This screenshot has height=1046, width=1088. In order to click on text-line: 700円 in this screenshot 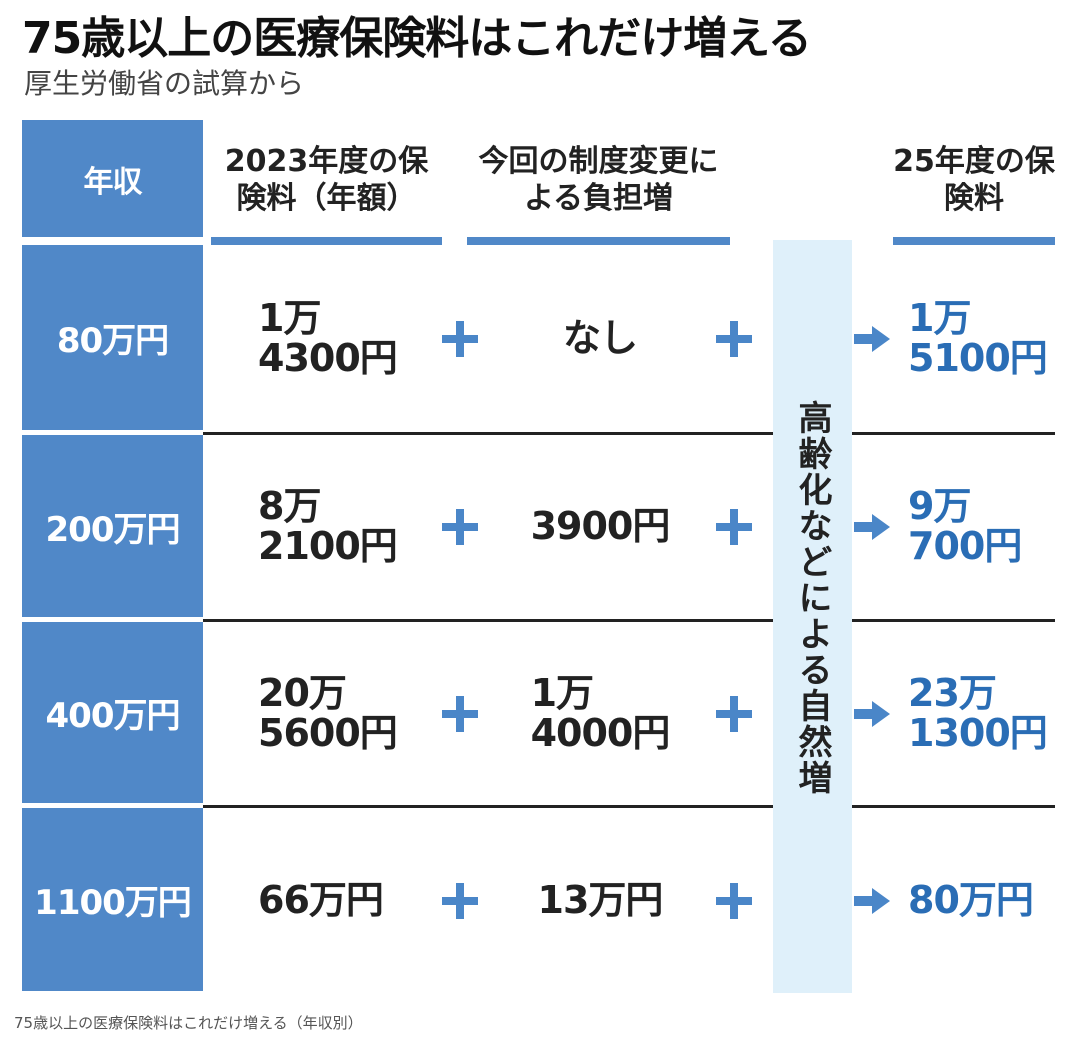, I will do `click(965, 546)`.